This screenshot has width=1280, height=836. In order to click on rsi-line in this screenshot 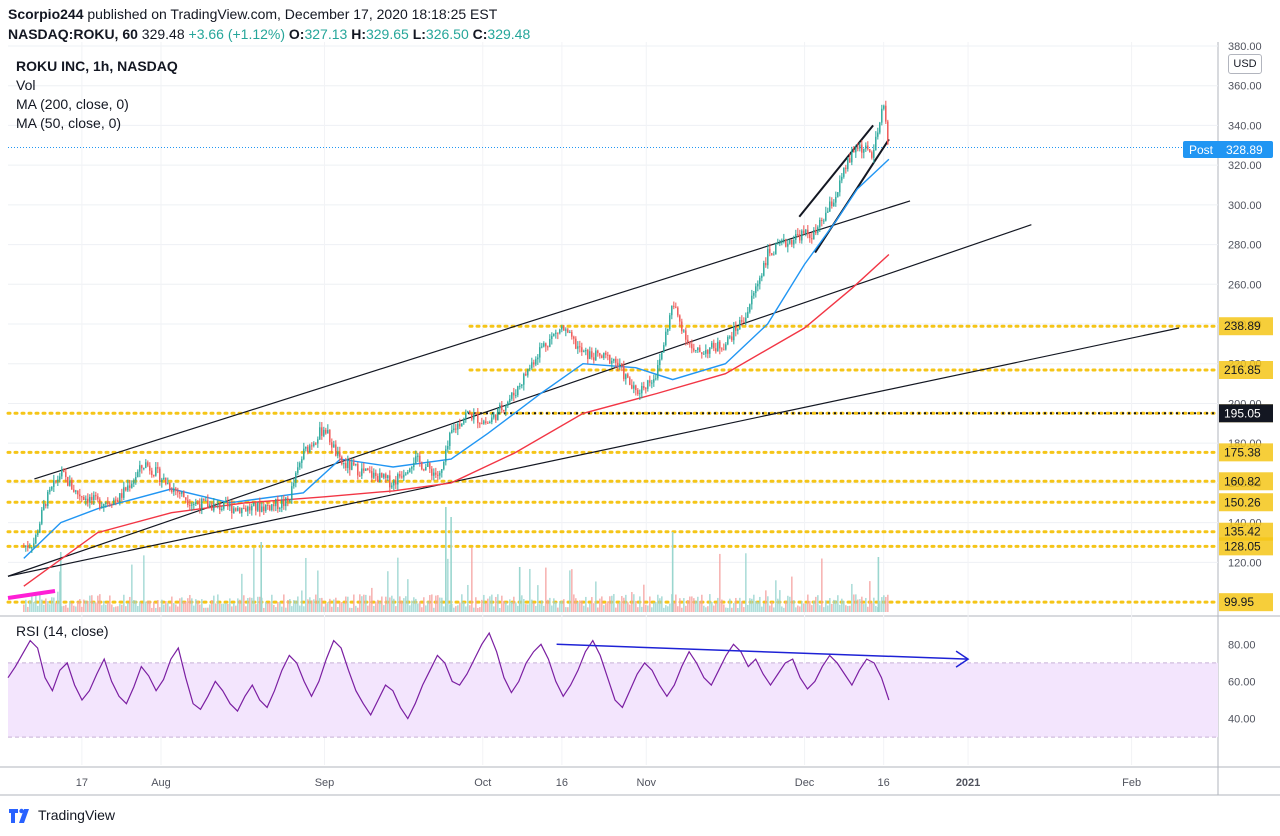, I will do `click(488, 675)`.